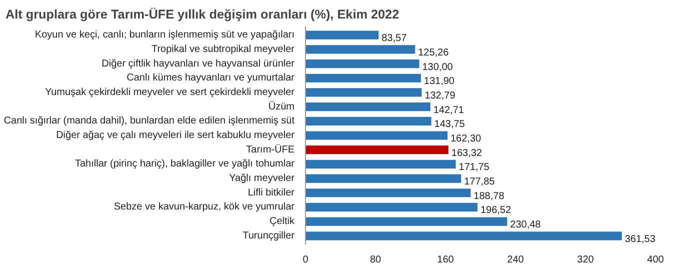 Image resolution: width=693 pixels, height=270 pixels. Describe the element at coordinates (281, 106) in the screenshot. I see `y-tick-label: Üzüm` at that location.